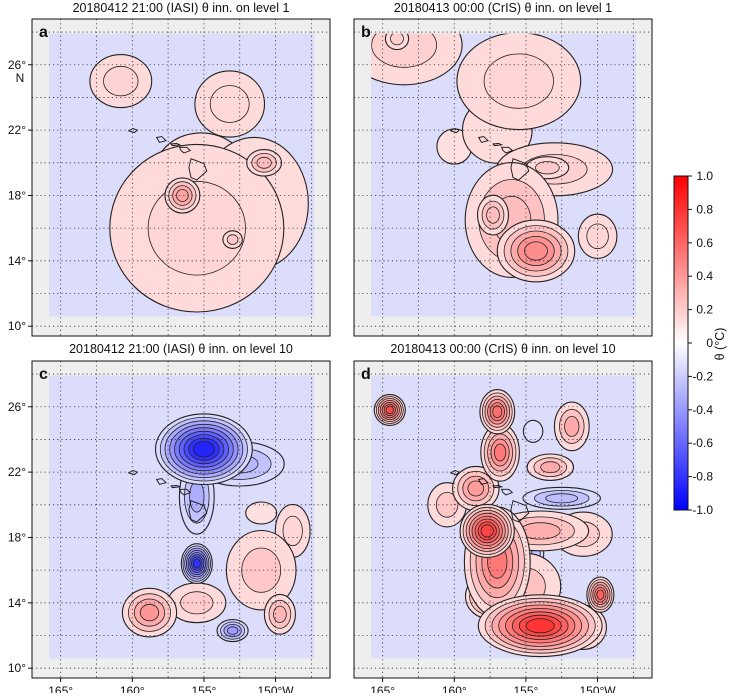 This screenshot has width=732, height=698. I want to click on colorbar-label: θ (°C), so click(720, 344).